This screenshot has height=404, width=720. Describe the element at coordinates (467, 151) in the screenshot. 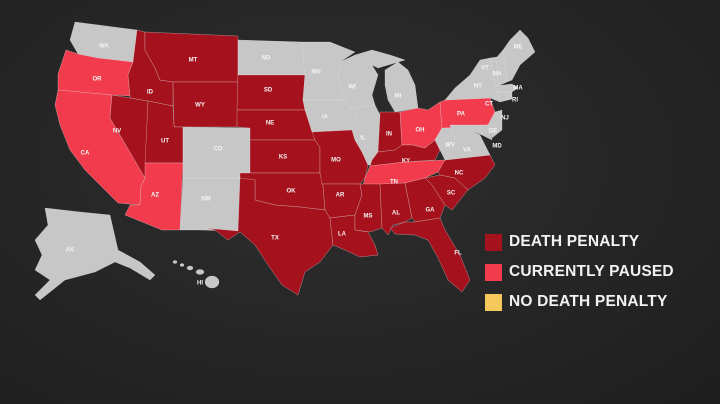

I see `state-label: VA` at that location.